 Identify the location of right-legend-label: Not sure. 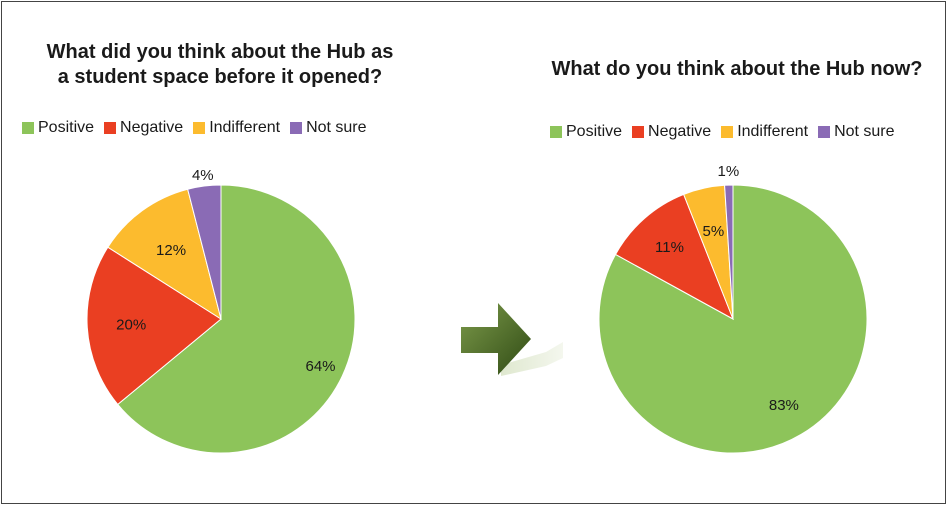
(864, 131).